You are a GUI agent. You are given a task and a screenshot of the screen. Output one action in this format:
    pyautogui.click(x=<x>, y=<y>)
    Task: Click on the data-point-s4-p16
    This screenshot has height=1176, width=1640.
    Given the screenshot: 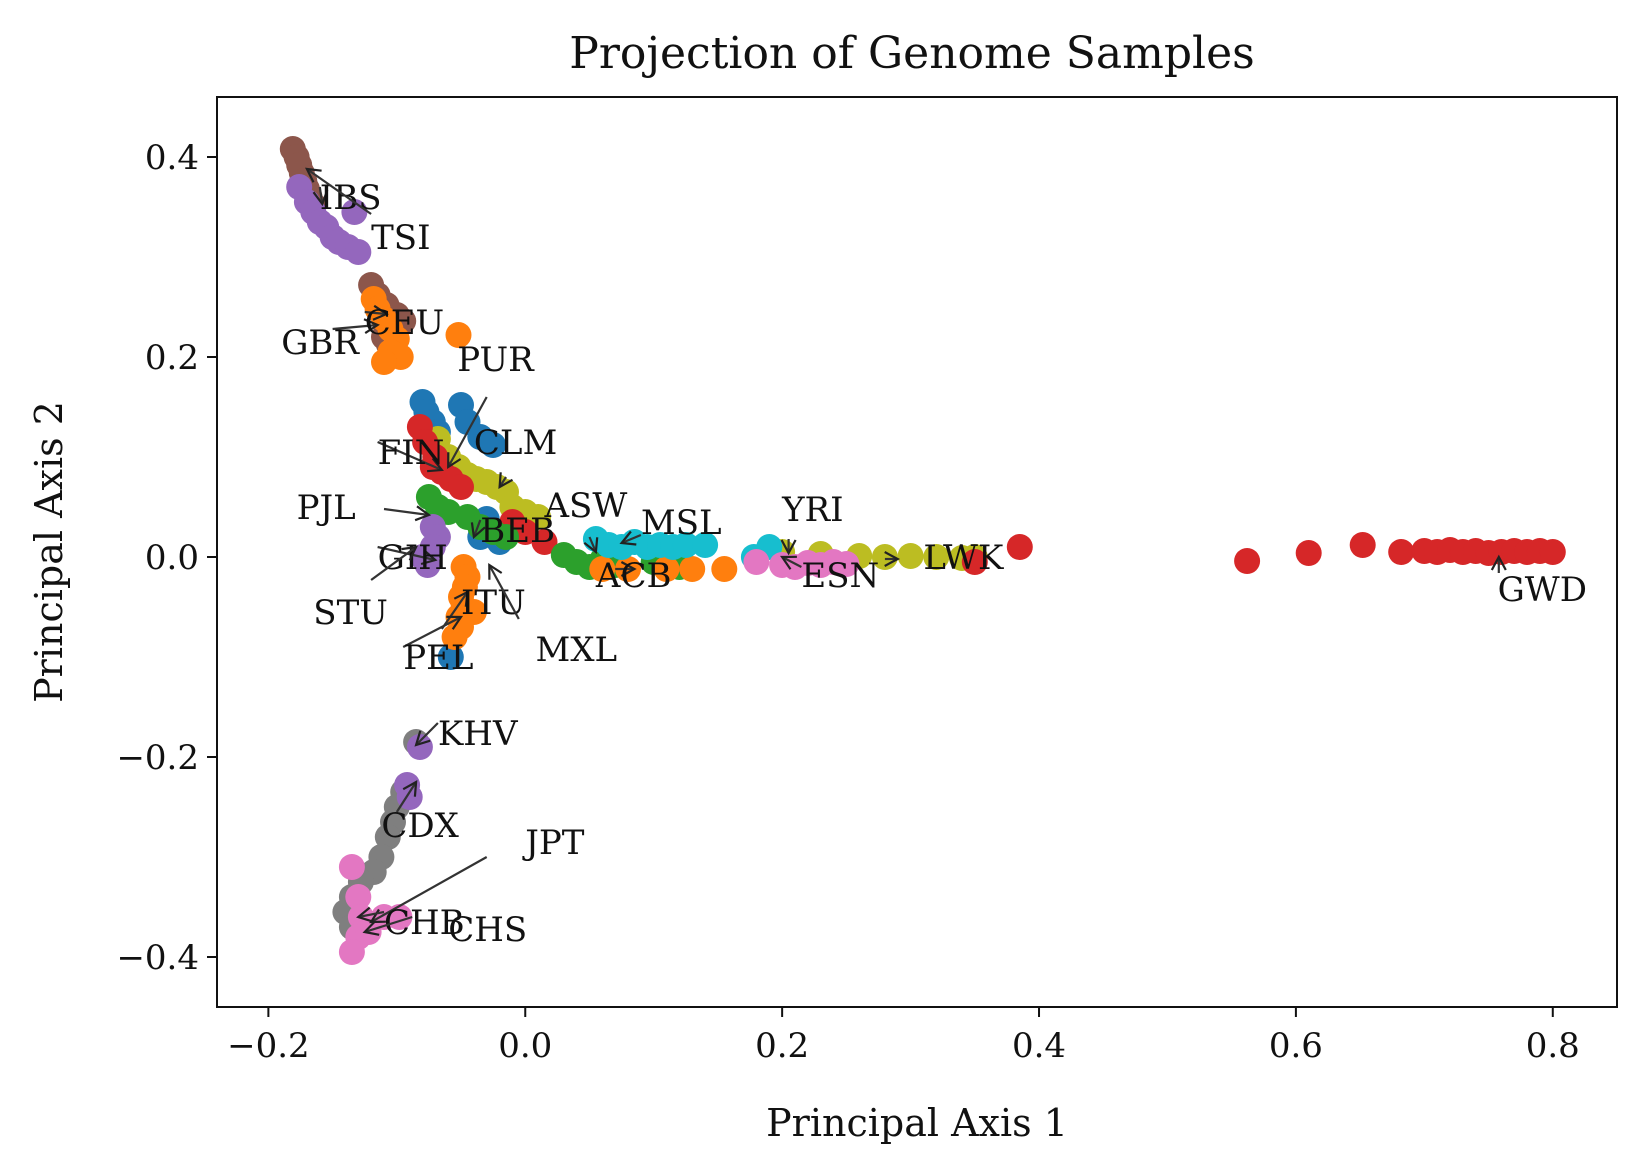 What is the action you would take?
    pyautogui.click(x=936, y=557)
    